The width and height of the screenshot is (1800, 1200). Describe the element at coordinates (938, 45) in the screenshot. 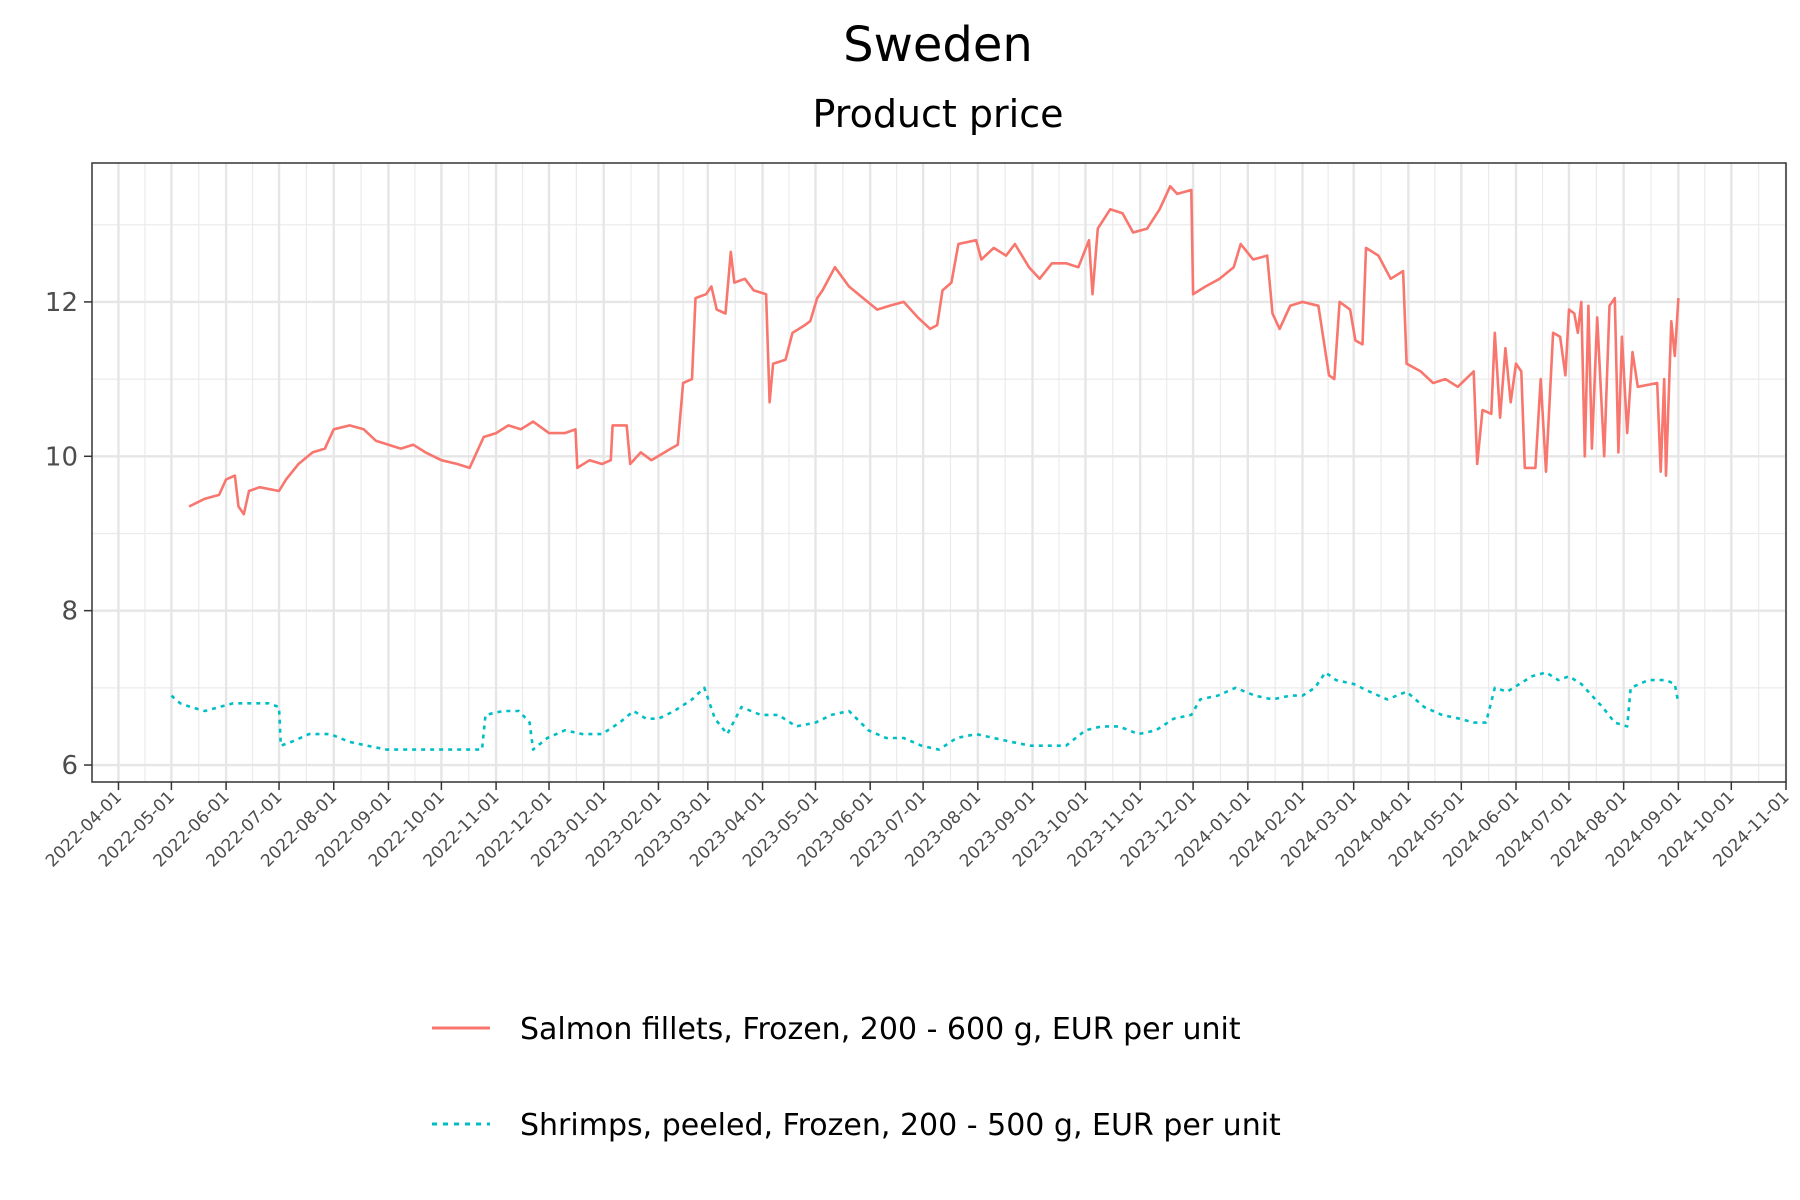

I see `chart-title: Sweden` at that location.